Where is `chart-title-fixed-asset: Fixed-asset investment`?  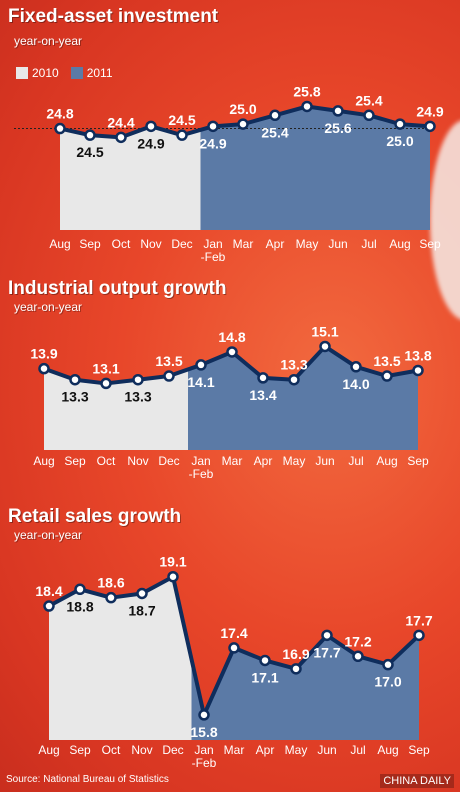 chart-title-fixed-asset: Fixed-asset investment is located at coordinates (113, 16).